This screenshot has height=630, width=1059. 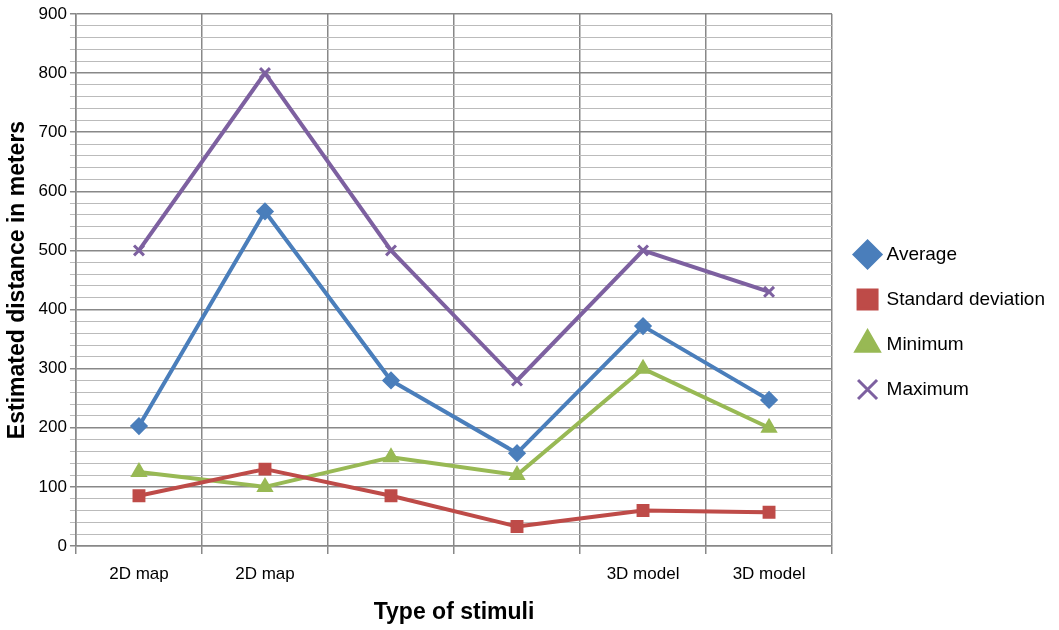 What do you see at coordinates (52, 72) in the screenshot?
I see `y-tick-label: 800` at bounding box center [52, 72].